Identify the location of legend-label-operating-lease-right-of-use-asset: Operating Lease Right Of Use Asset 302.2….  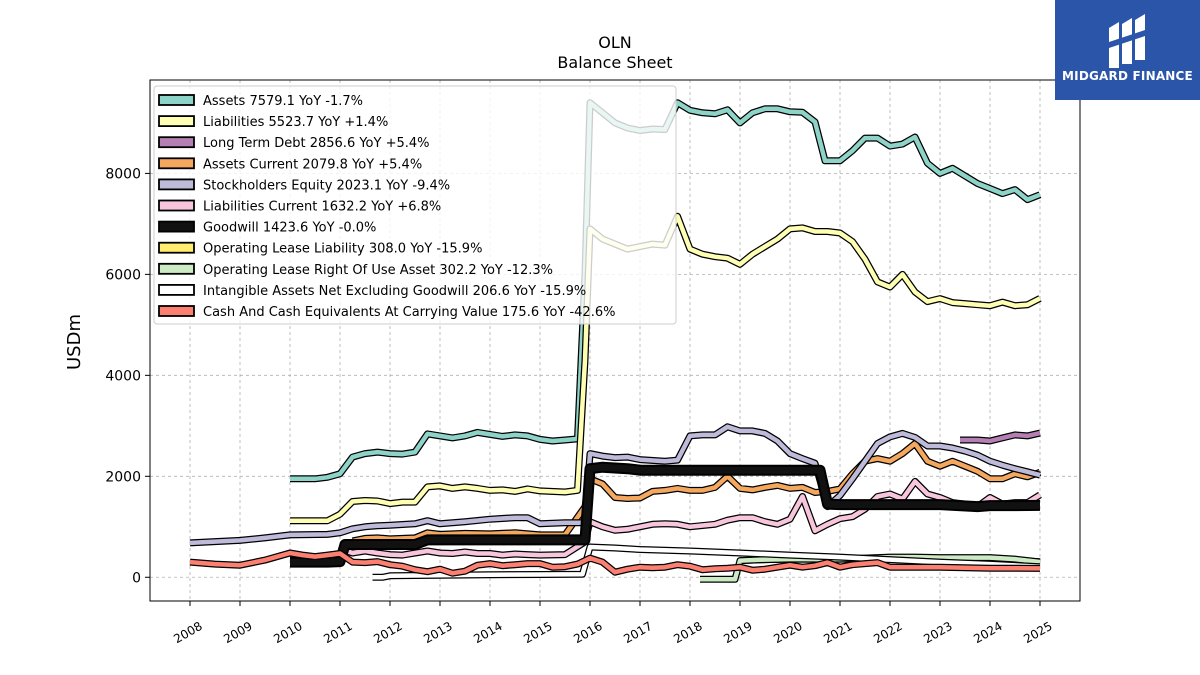
(378, 270).